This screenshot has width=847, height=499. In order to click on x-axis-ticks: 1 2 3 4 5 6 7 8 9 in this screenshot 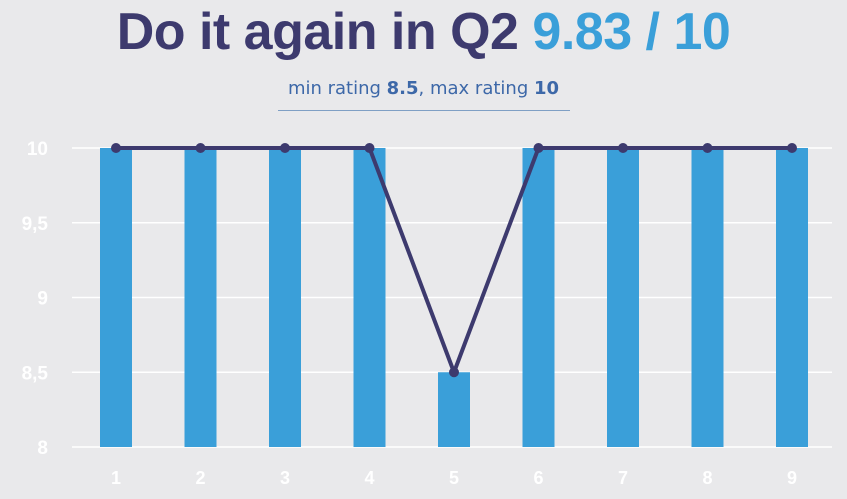, I will do `click(454, 478)`.